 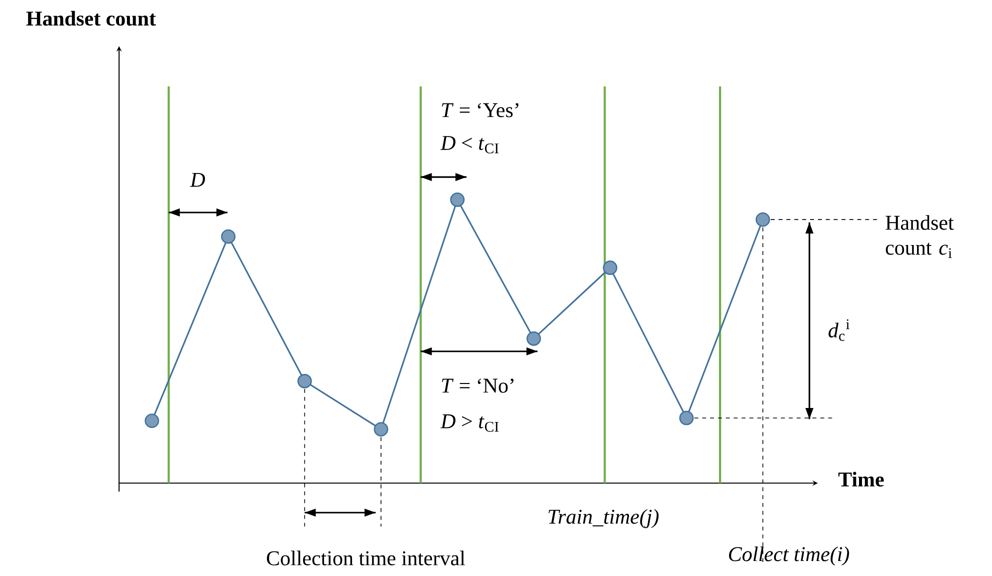 What do you see at coordinates (91, 18) in the screenshot?
I see `text: Handset count` at bounding box center [91, 18].